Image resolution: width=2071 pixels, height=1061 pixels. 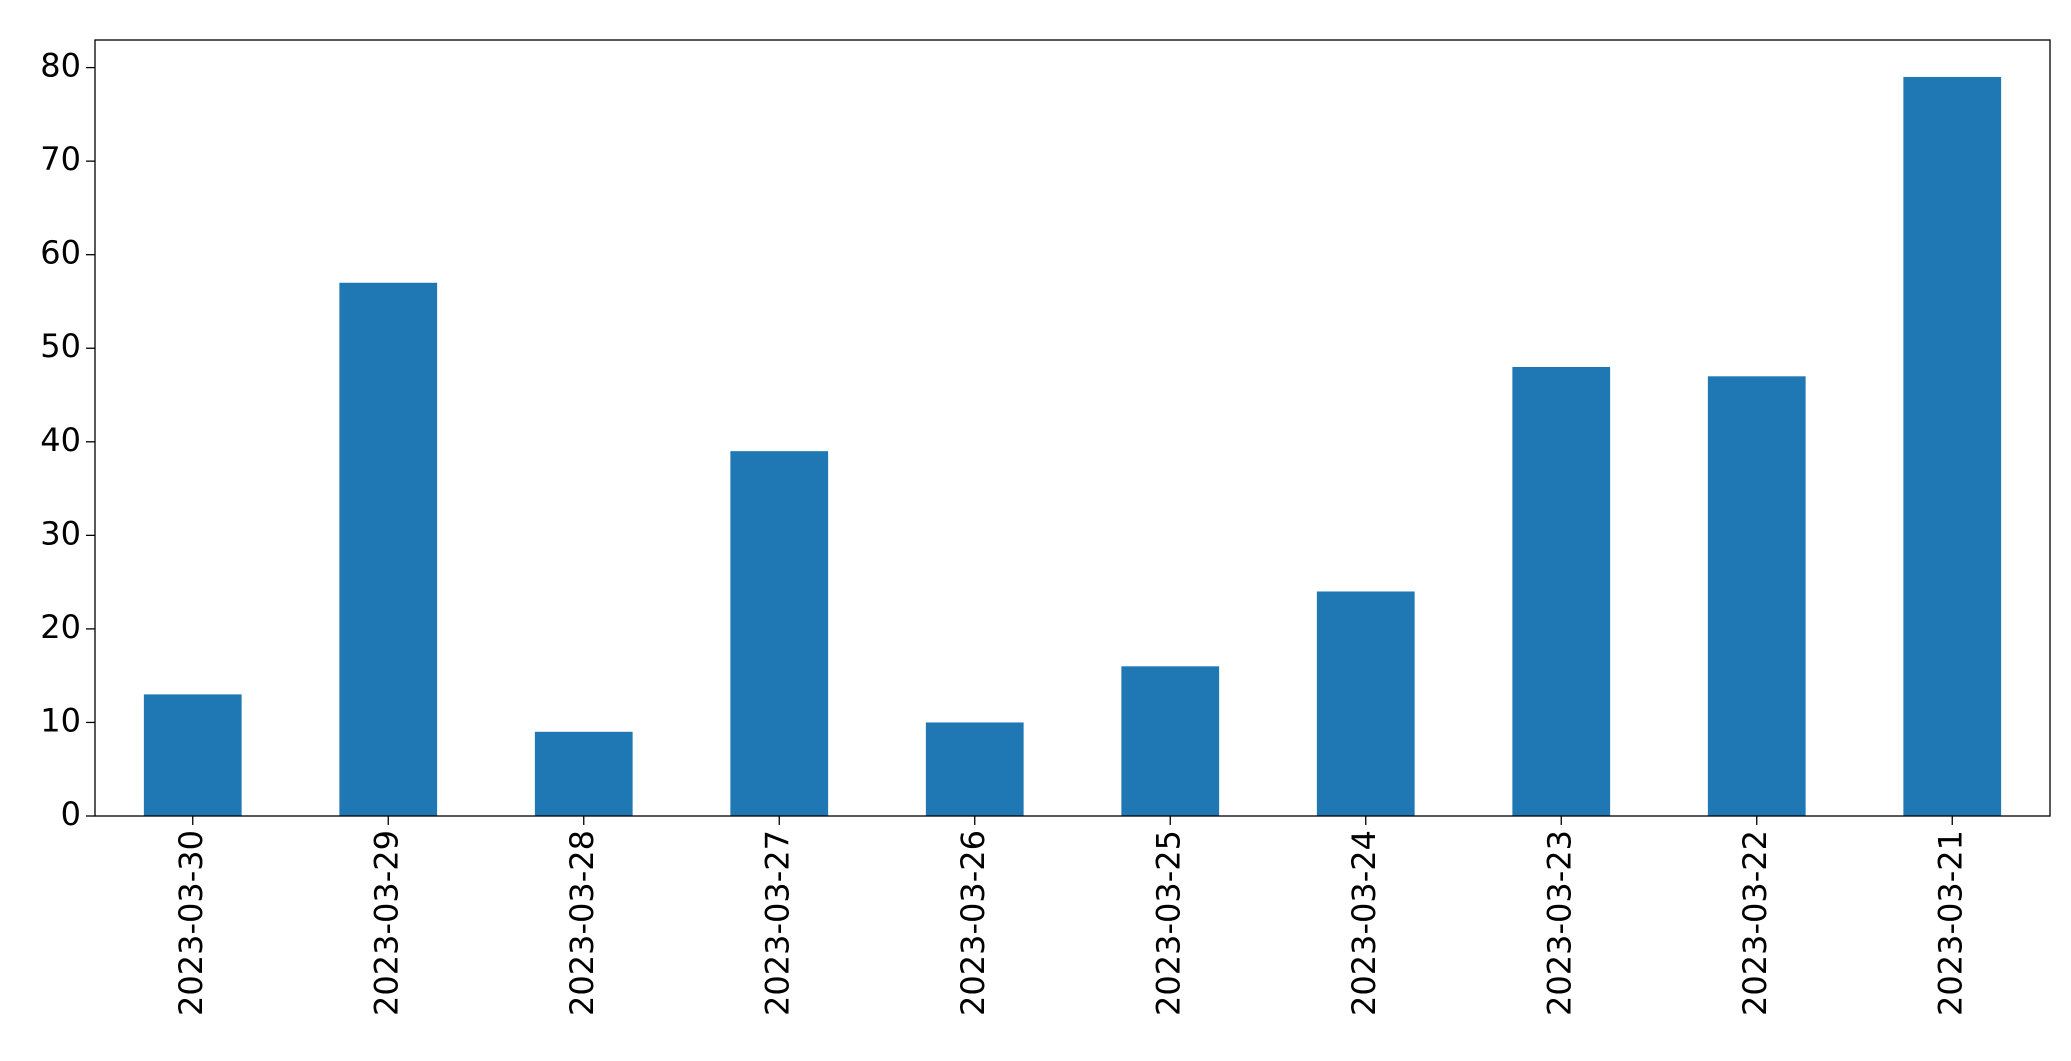 I want to click on x-tick-label: 2023-03-28, so click(x=582, y=923).